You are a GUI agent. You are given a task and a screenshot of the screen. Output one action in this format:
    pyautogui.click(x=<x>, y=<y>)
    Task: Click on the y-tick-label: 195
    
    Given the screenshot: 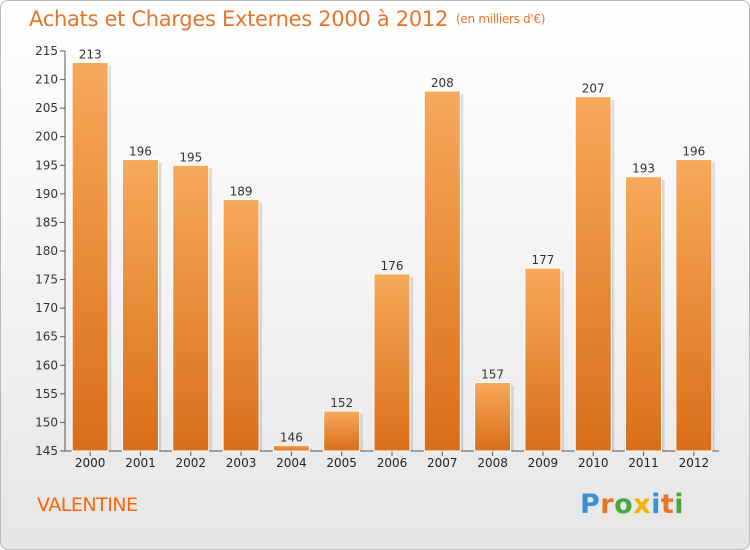 What is the action you would take?
    pyautogui.click(x=46, y=165)
    